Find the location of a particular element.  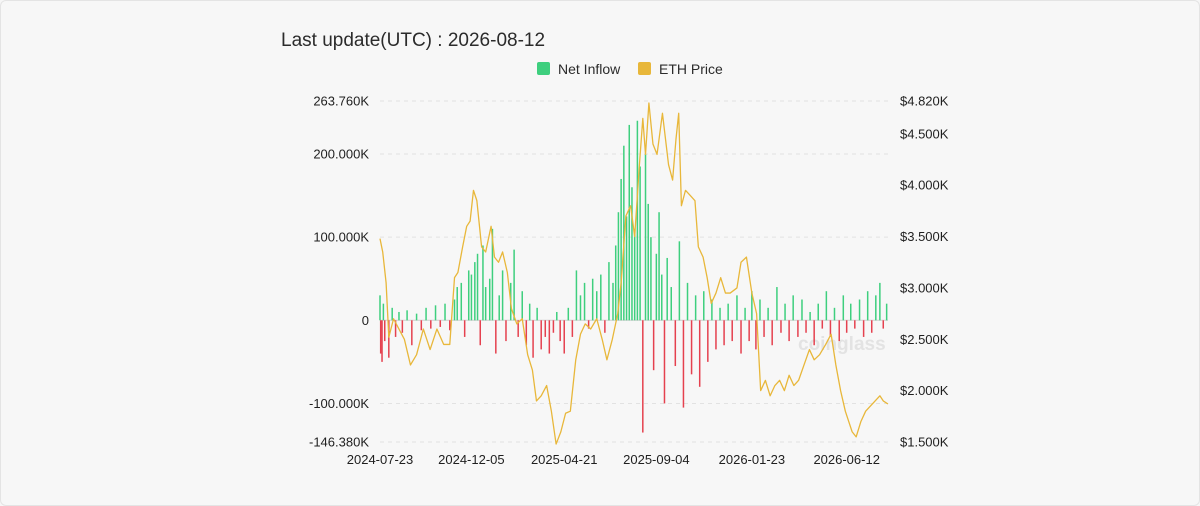

legend-swatch is located at coordinates (644, 68).